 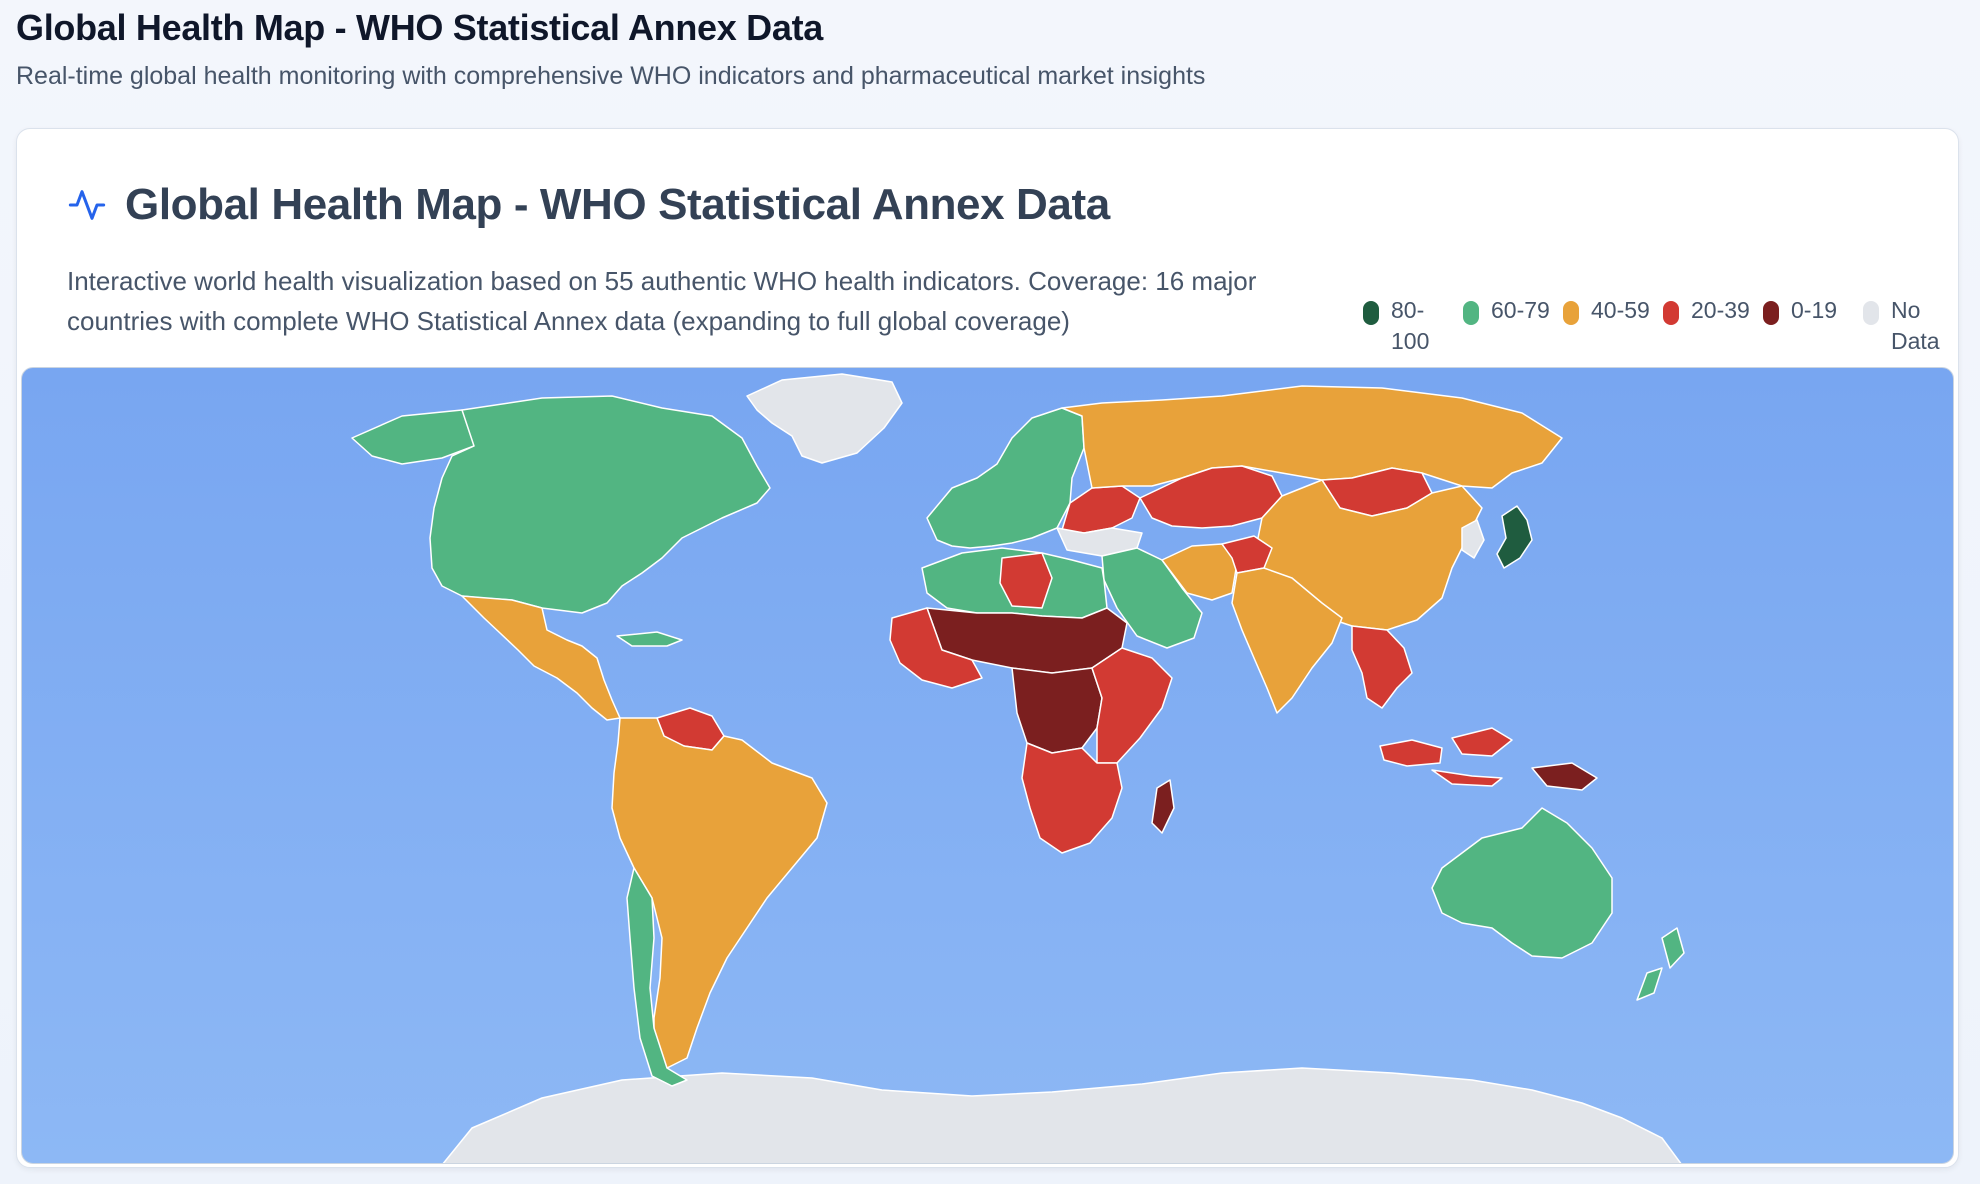 What do you see at coordinates (824, 418) in the screenshot?
I see `region-greenland` at bounding box center [824, 418].